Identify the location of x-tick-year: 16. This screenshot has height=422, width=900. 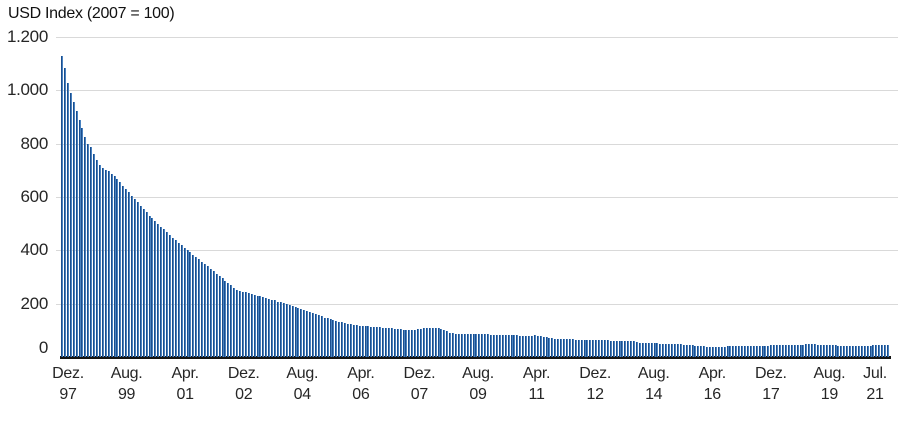
(712, 394).